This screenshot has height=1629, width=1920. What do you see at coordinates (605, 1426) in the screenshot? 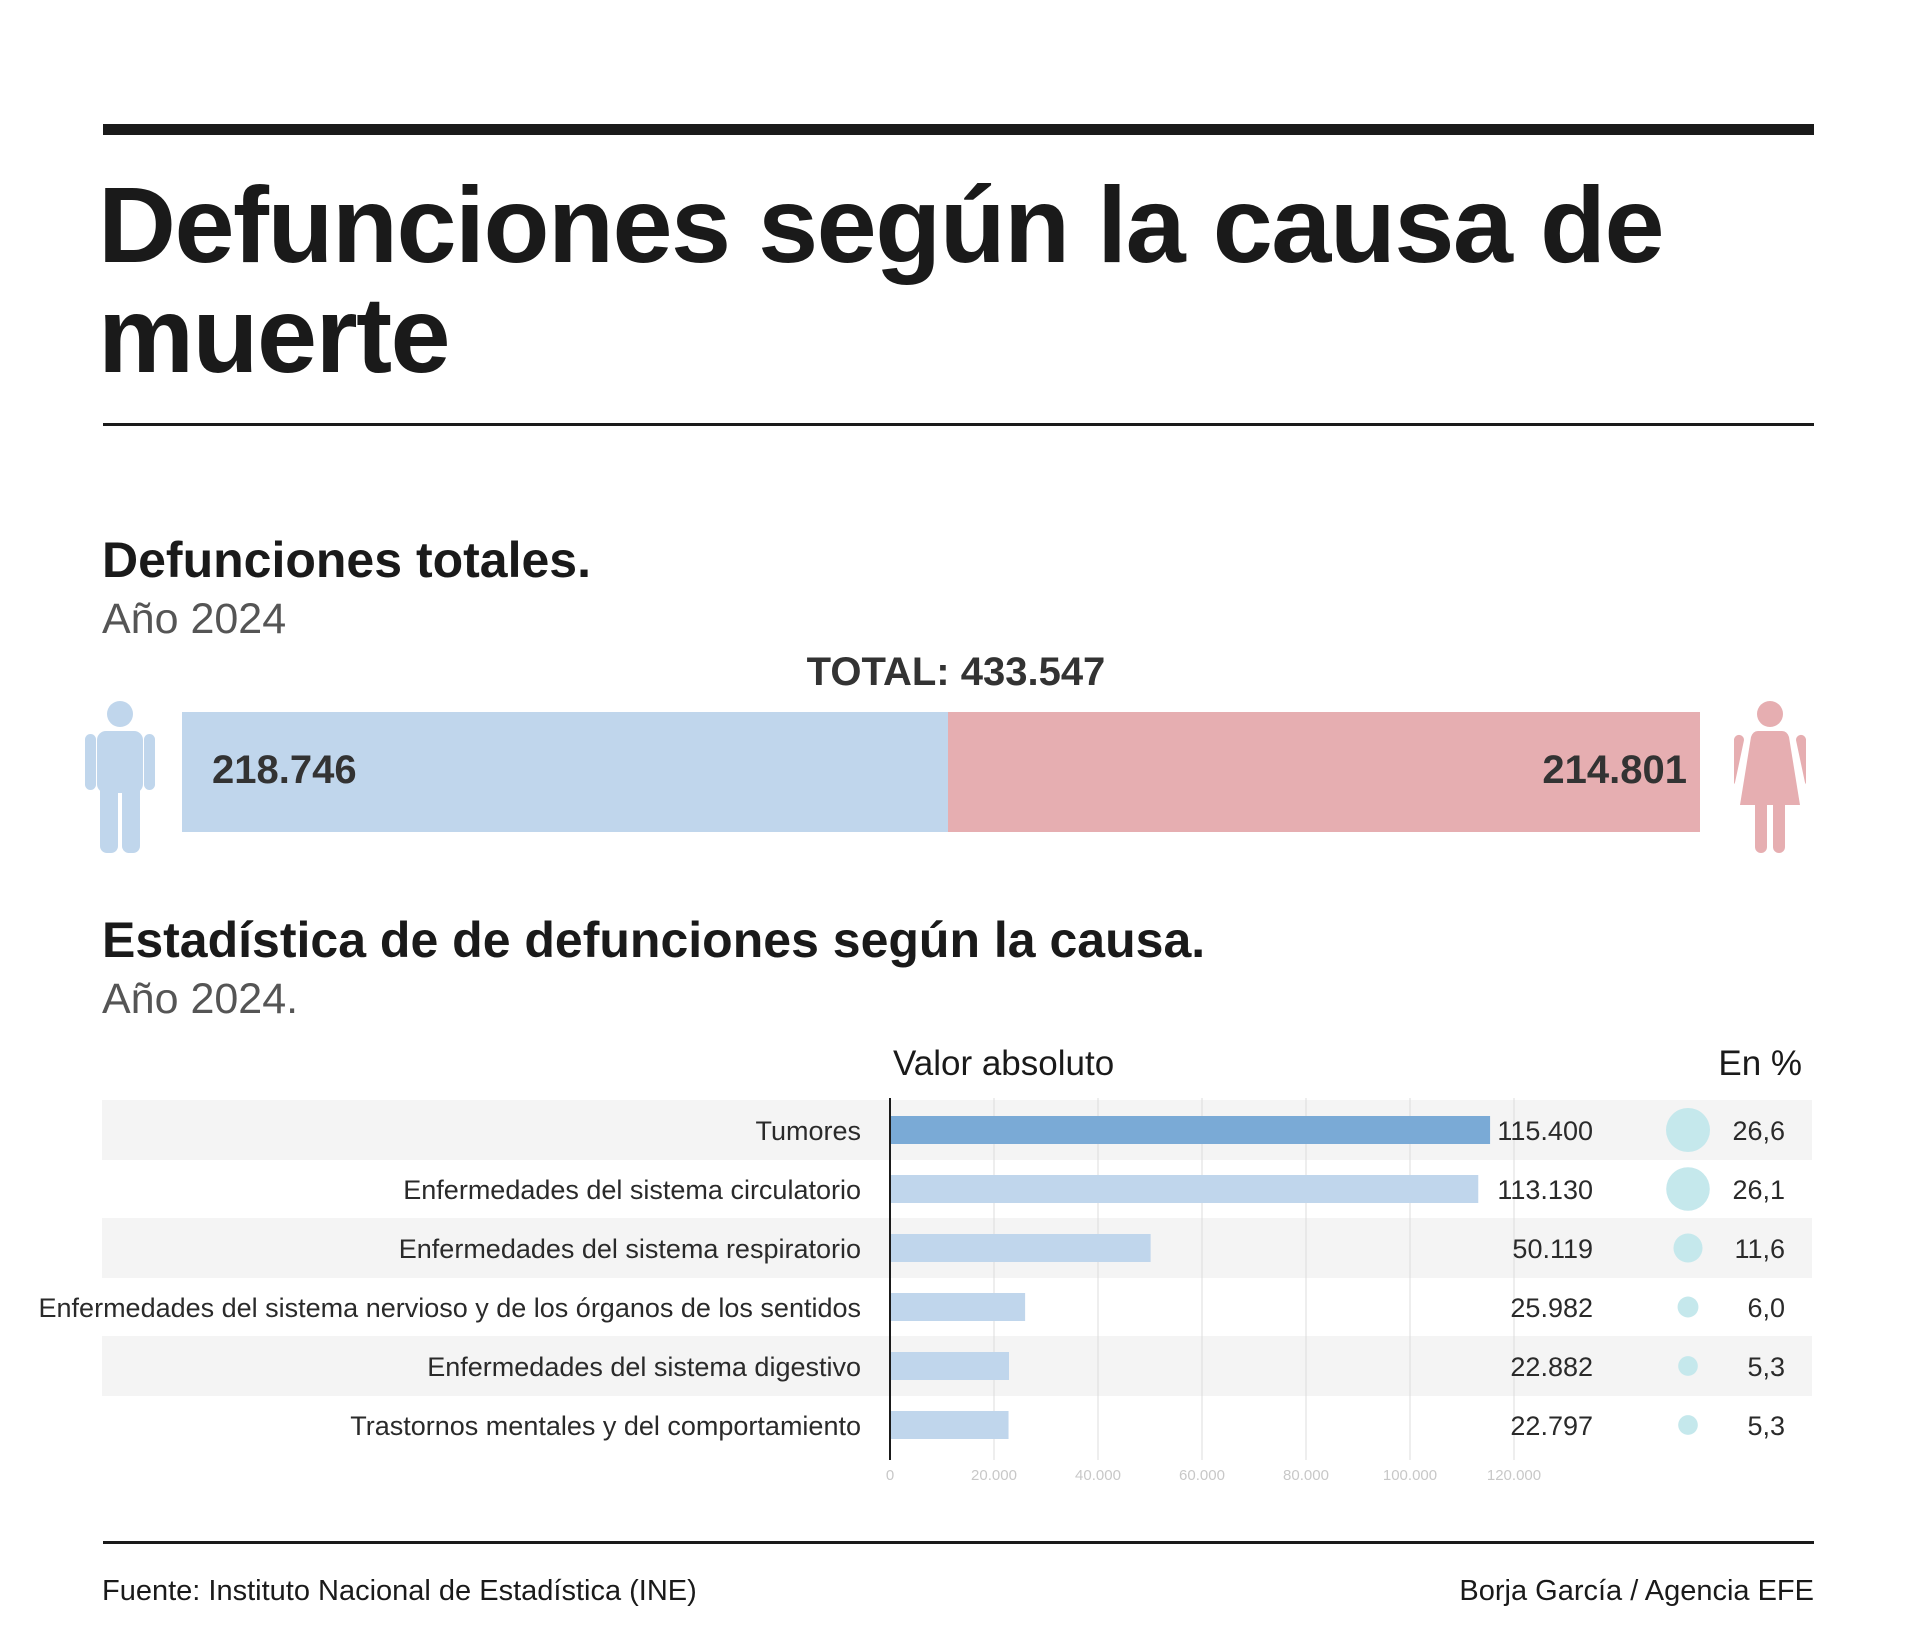
I see `category-label: Trastornos mentales y del comportamiento` at bounding box center [605, 1426].